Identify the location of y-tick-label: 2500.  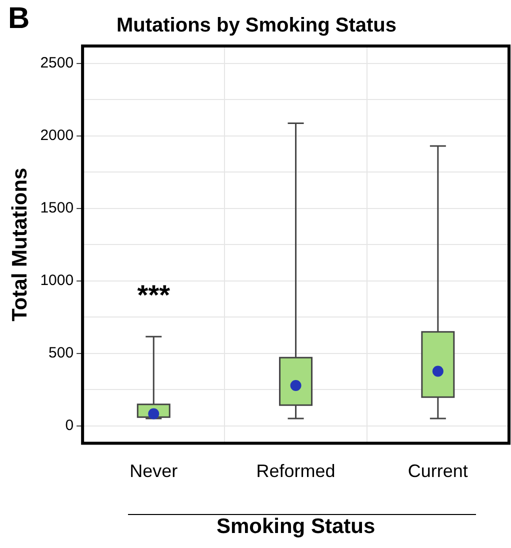
(57, 63).